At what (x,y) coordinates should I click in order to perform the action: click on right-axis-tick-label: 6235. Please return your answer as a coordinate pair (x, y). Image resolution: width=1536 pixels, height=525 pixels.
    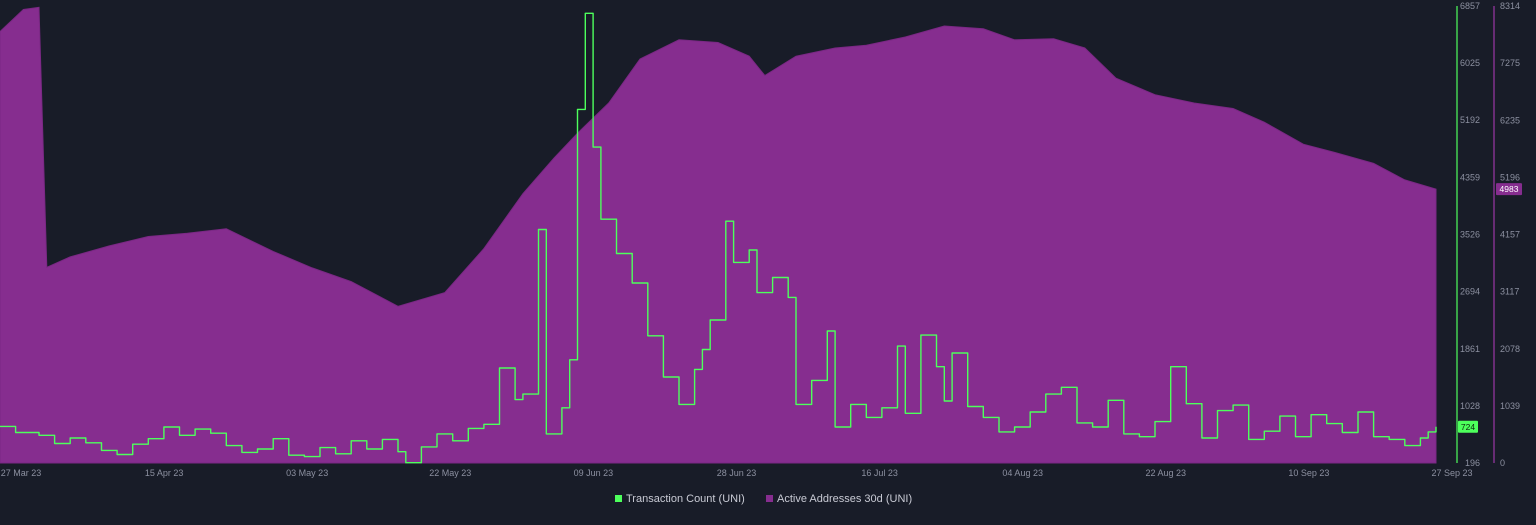
    Looking at the image, I should click on (1510, 120).